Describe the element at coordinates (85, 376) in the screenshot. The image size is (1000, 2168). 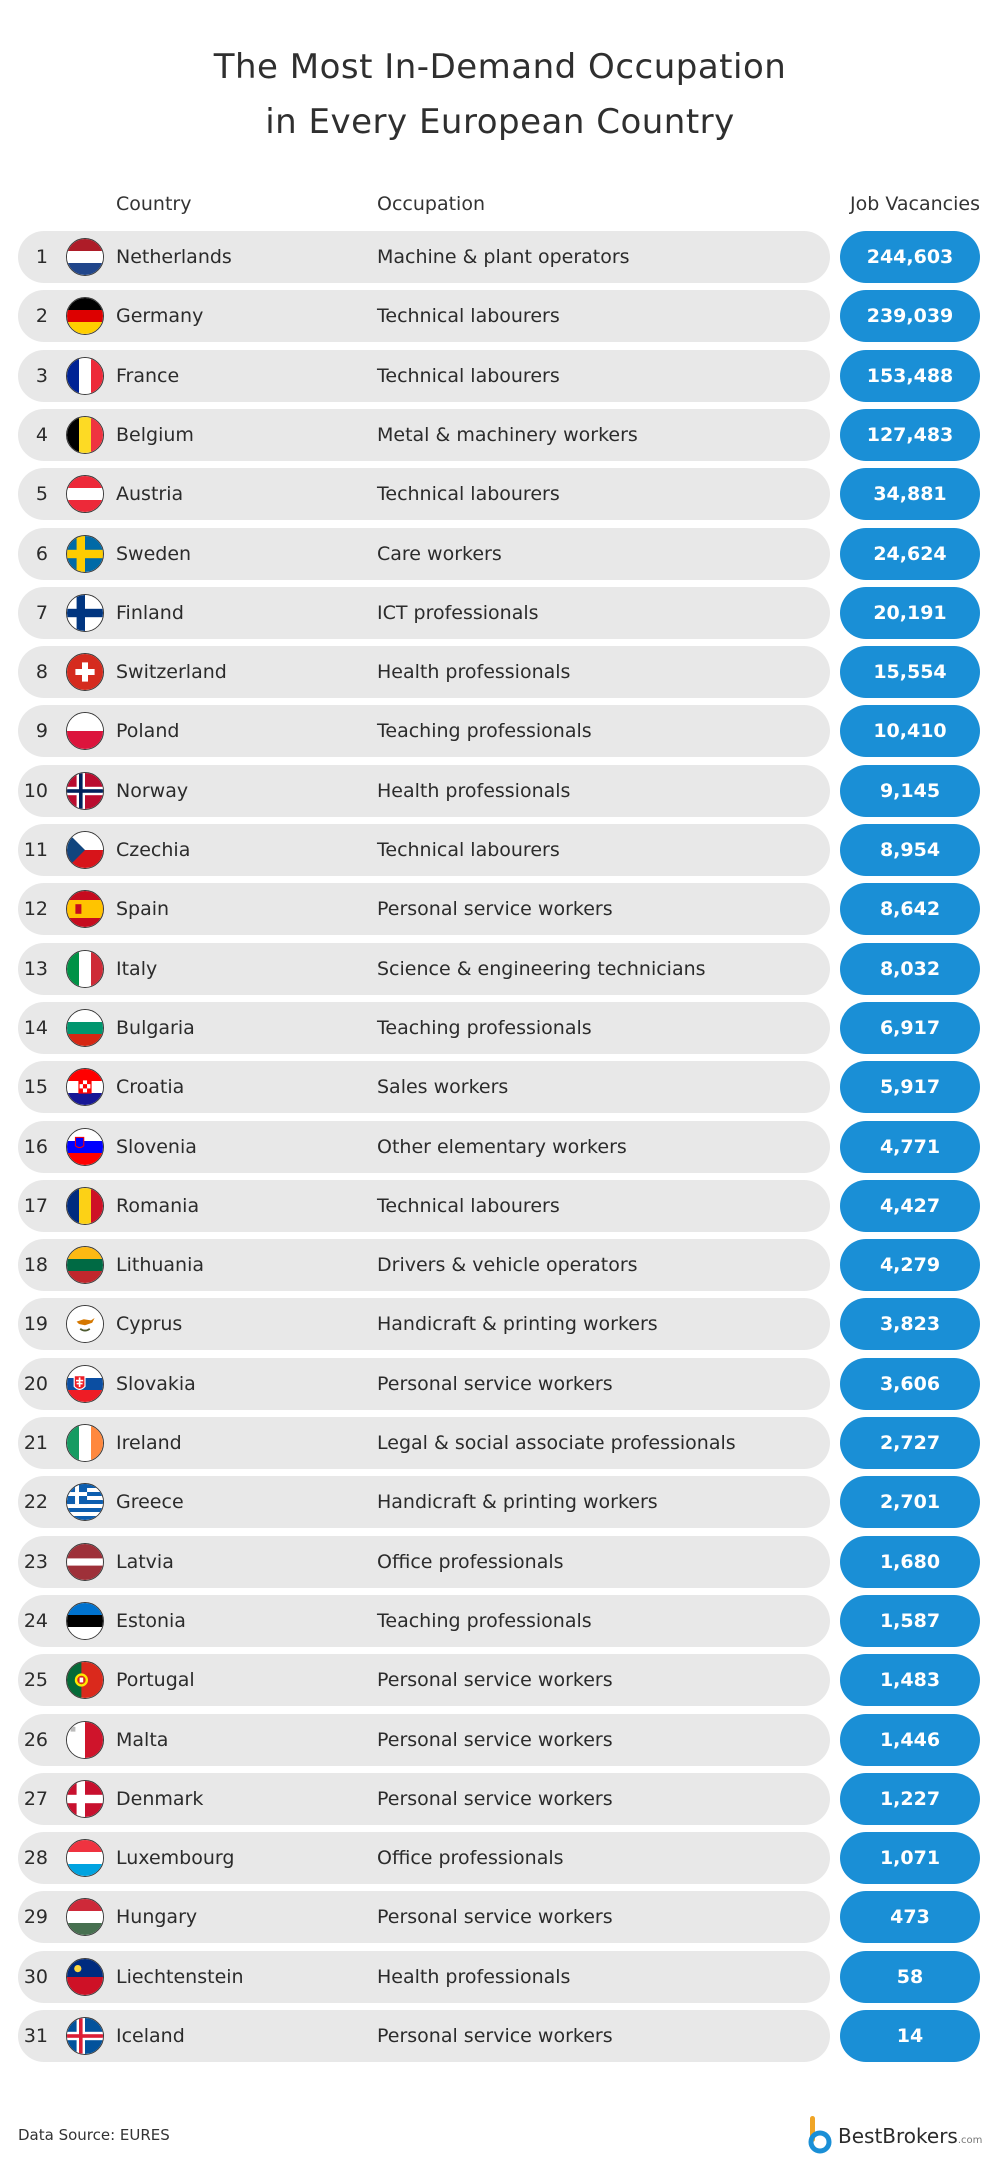
I see `flag-fr-icon` at that location.